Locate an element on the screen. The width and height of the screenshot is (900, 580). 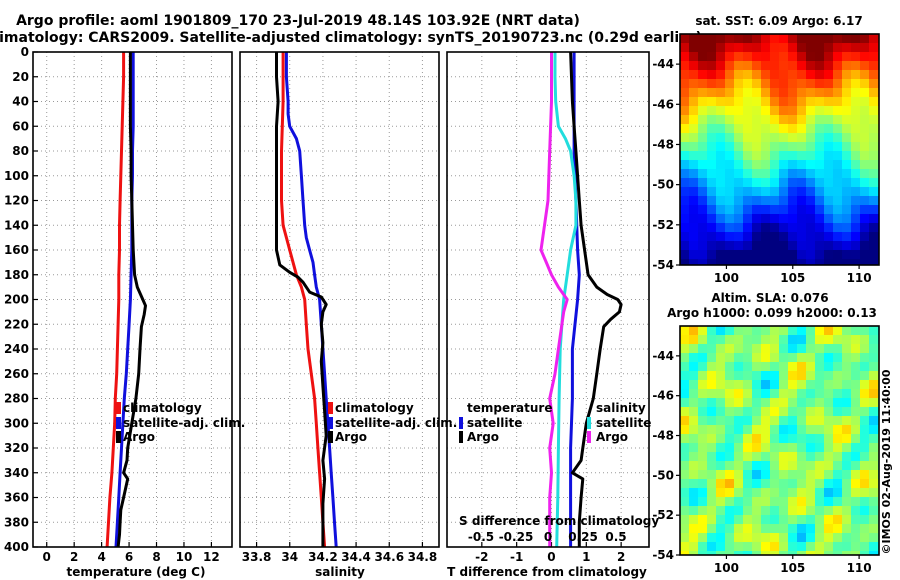
x-tick-label: 2 is located at coordinates (621, 557).